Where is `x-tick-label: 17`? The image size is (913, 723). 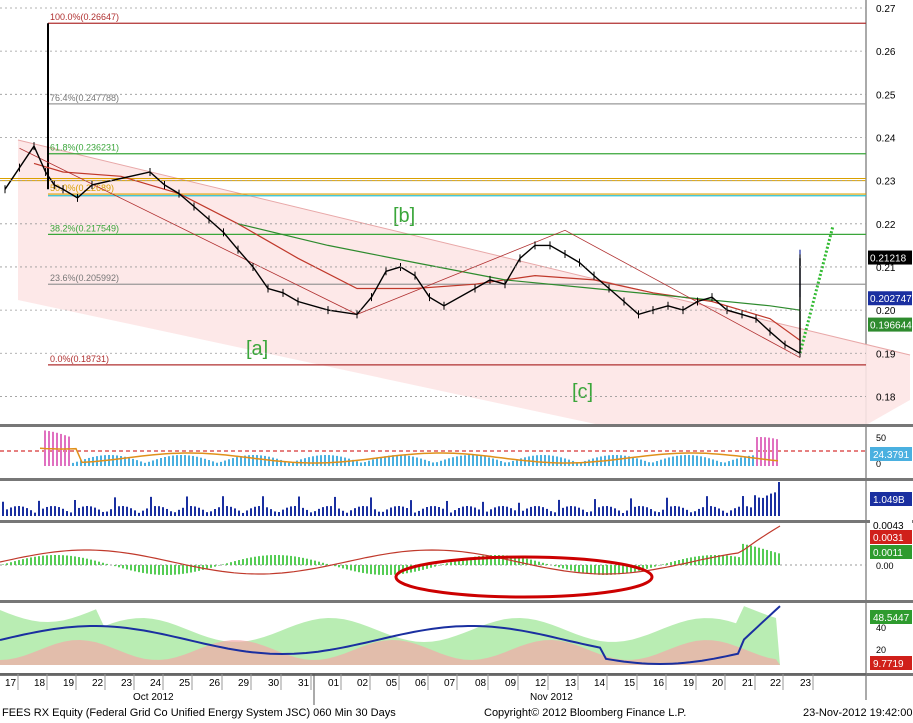
x-tick-label: 17 is located at coordinates (11, 683).